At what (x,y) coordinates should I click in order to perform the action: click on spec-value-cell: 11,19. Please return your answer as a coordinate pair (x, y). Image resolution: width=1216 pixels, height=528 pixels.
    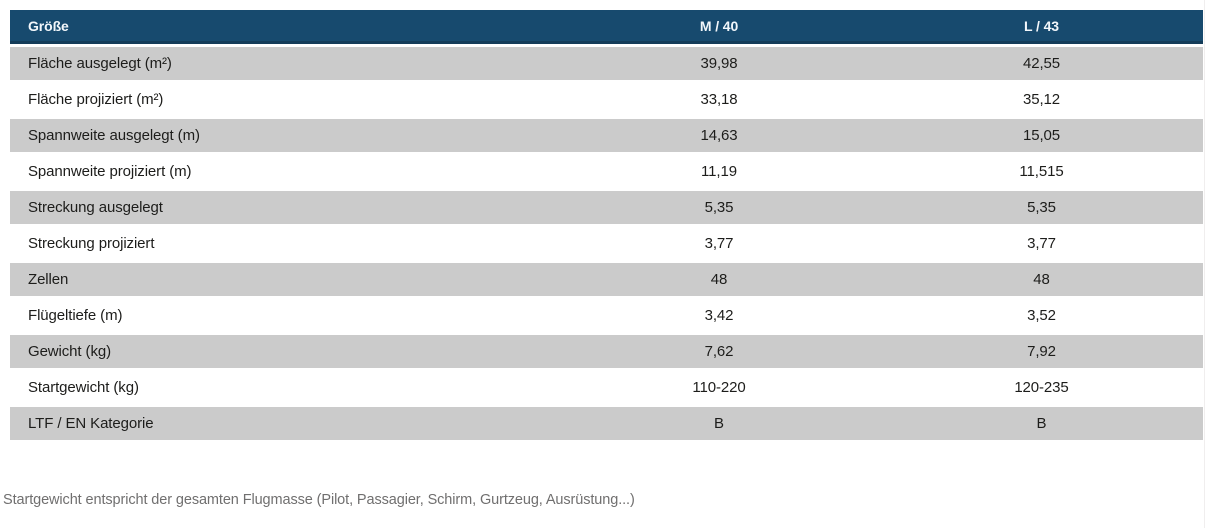
    Looking at the image, I should click on (719, 171).